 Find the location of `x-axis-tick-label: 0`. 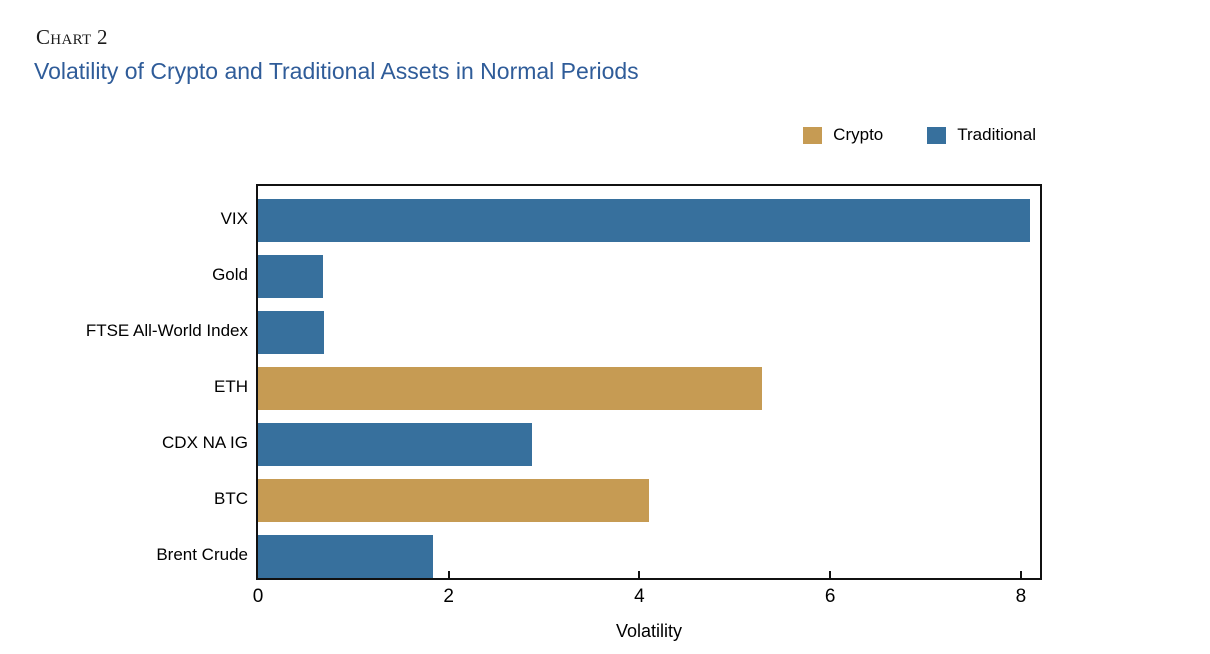

x-axis-tick-label: 0 is located at coordinates (258, 596).